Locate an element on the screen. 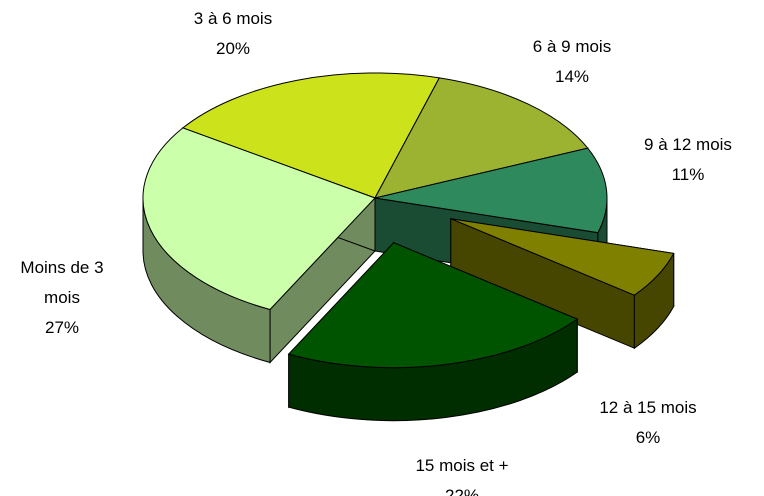 This screenshot has height=496, width=764. value-label: 11% is located at coordinates (688, 174).